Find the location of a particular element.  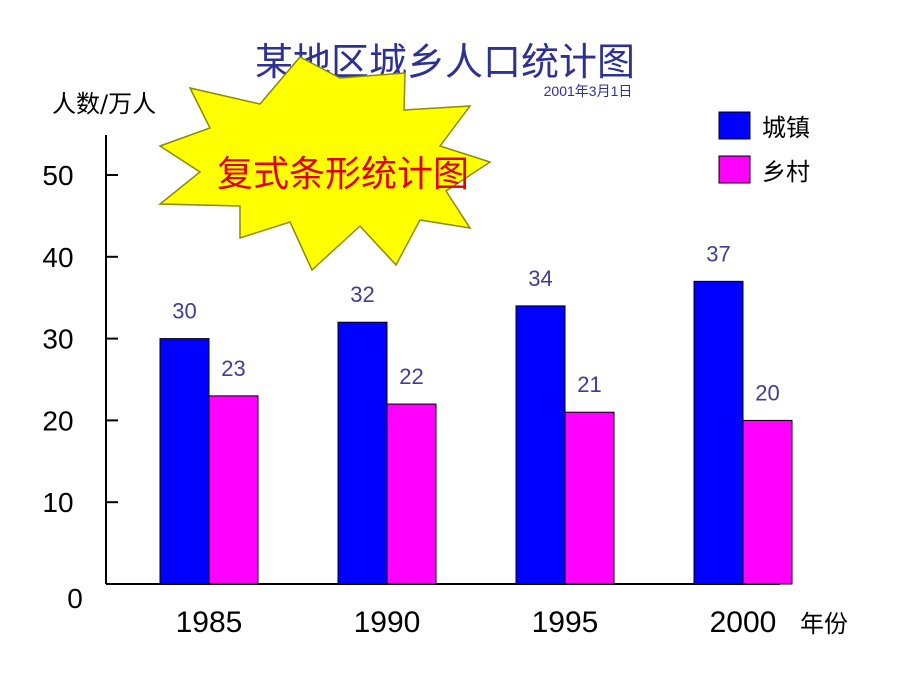

y-ticks-layer: 0 10 20 30 40 50 is located at coordinates (80, 387).